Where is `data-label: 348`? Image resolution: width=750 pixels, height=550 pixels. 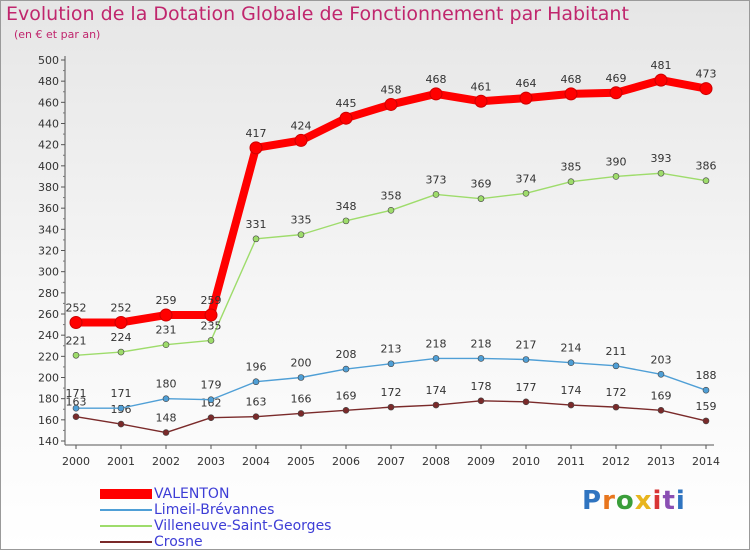 data-label: 348 is located at coordinates (346, 206).